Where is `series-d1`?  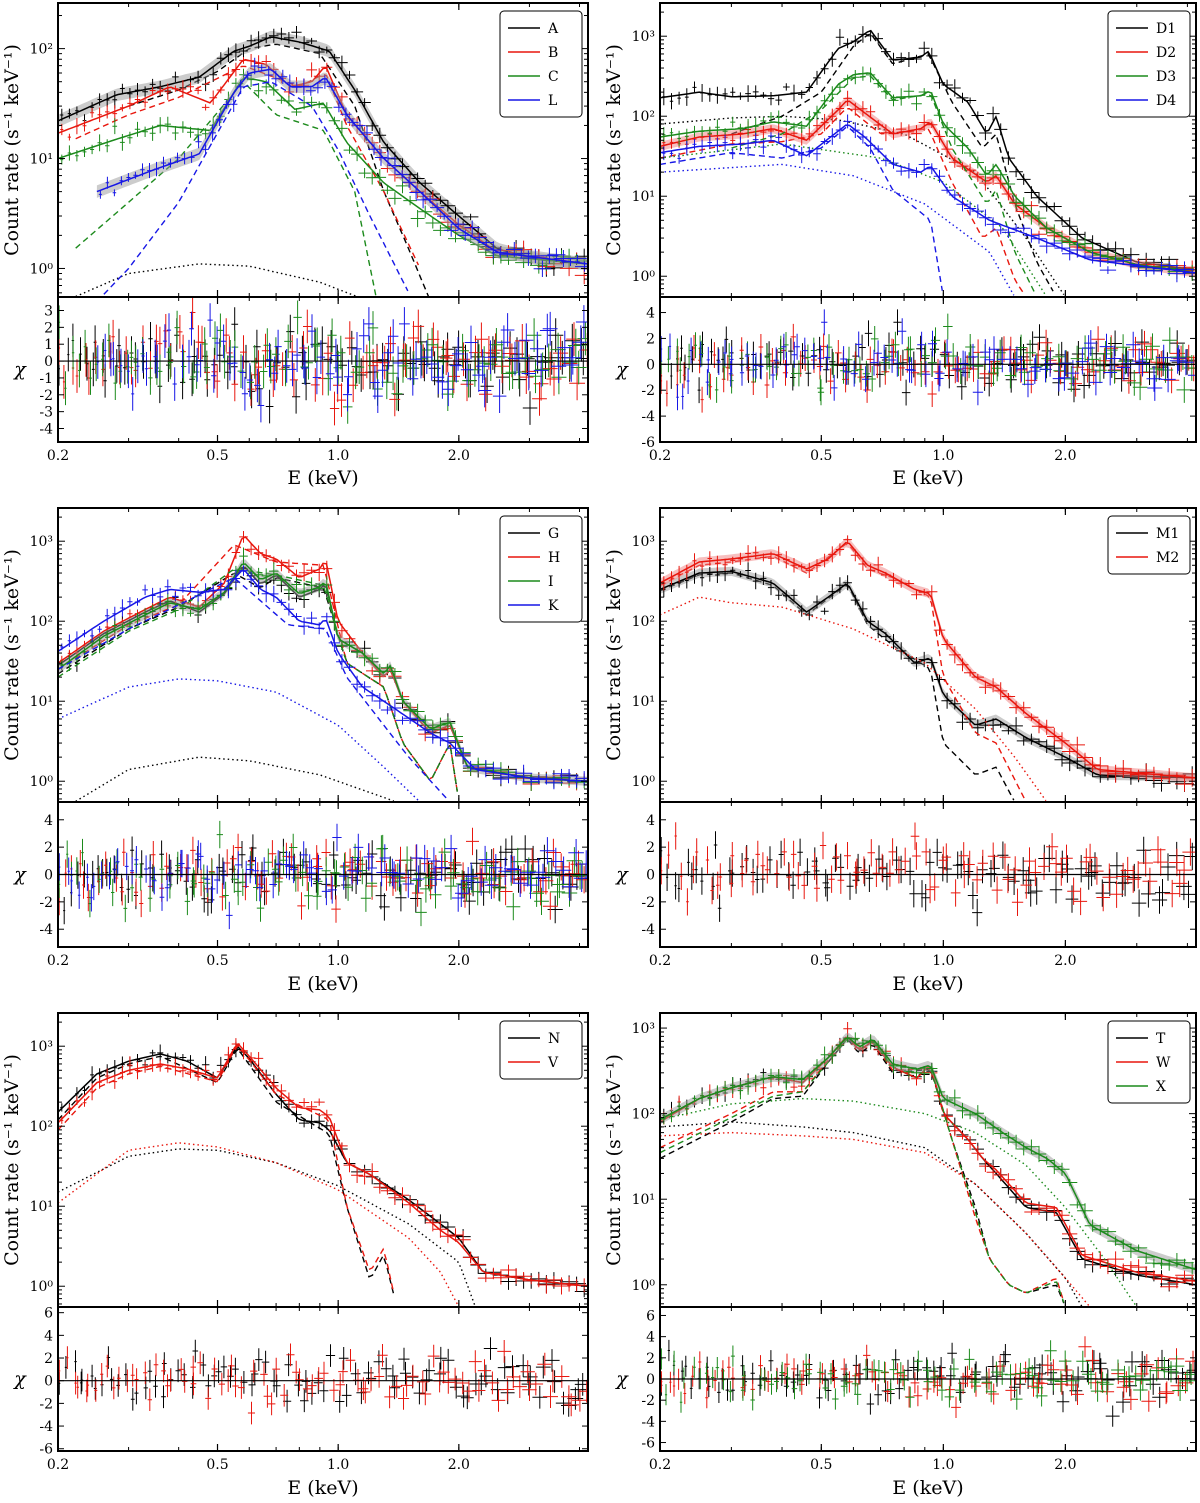 series-d1 is located at coordinates (928, 160).